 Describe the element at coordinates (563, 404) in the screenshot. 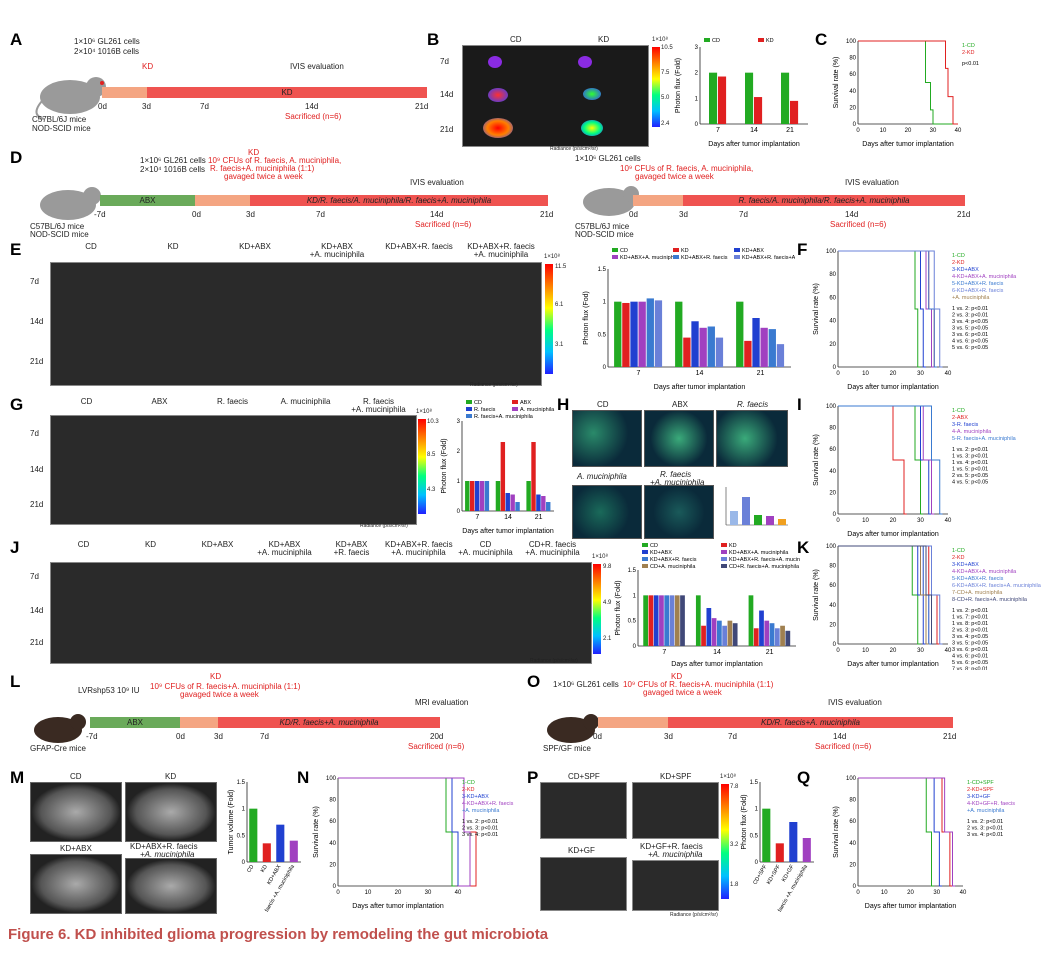

I see `panel-label-h: H` at that location.